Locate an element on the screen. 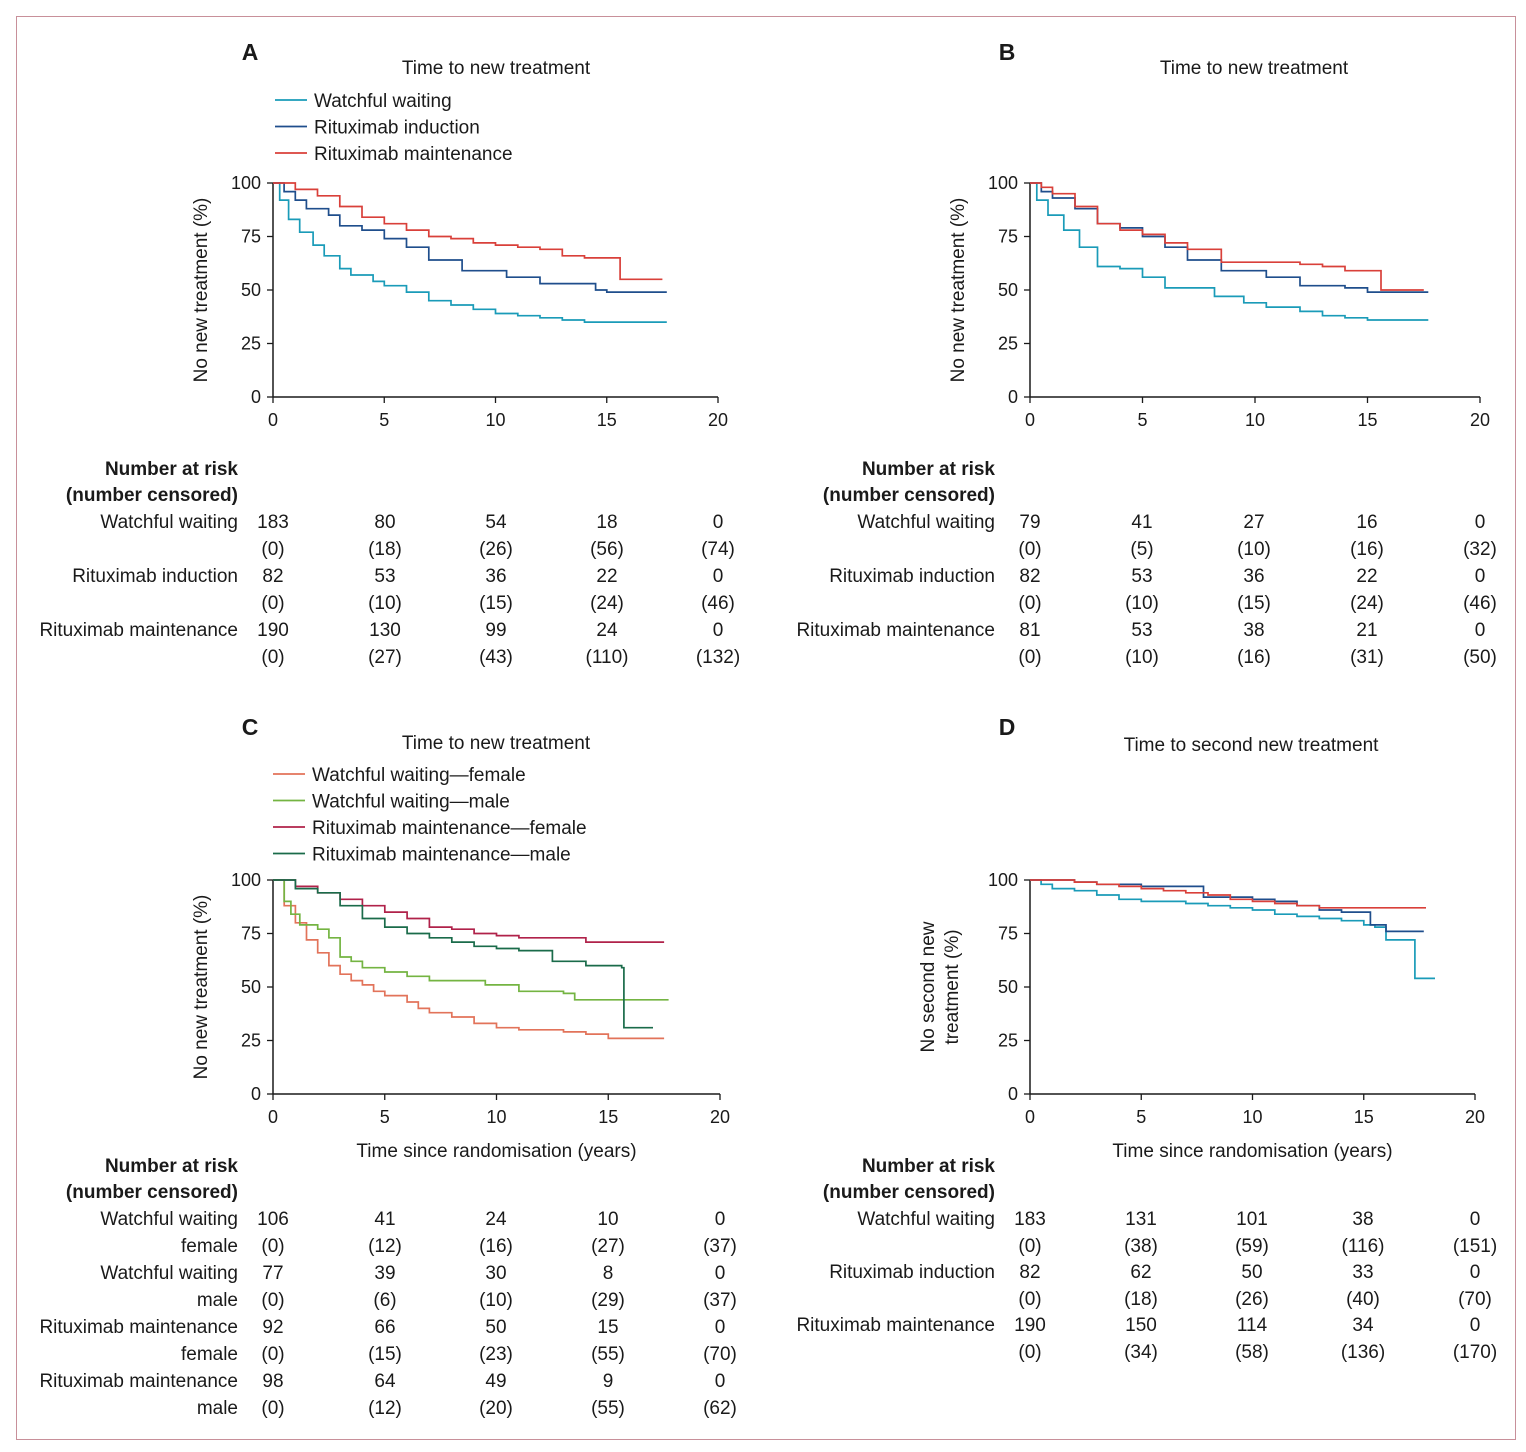  risk-row-label: Watchful waiting is located at coordinates (169, 1273).